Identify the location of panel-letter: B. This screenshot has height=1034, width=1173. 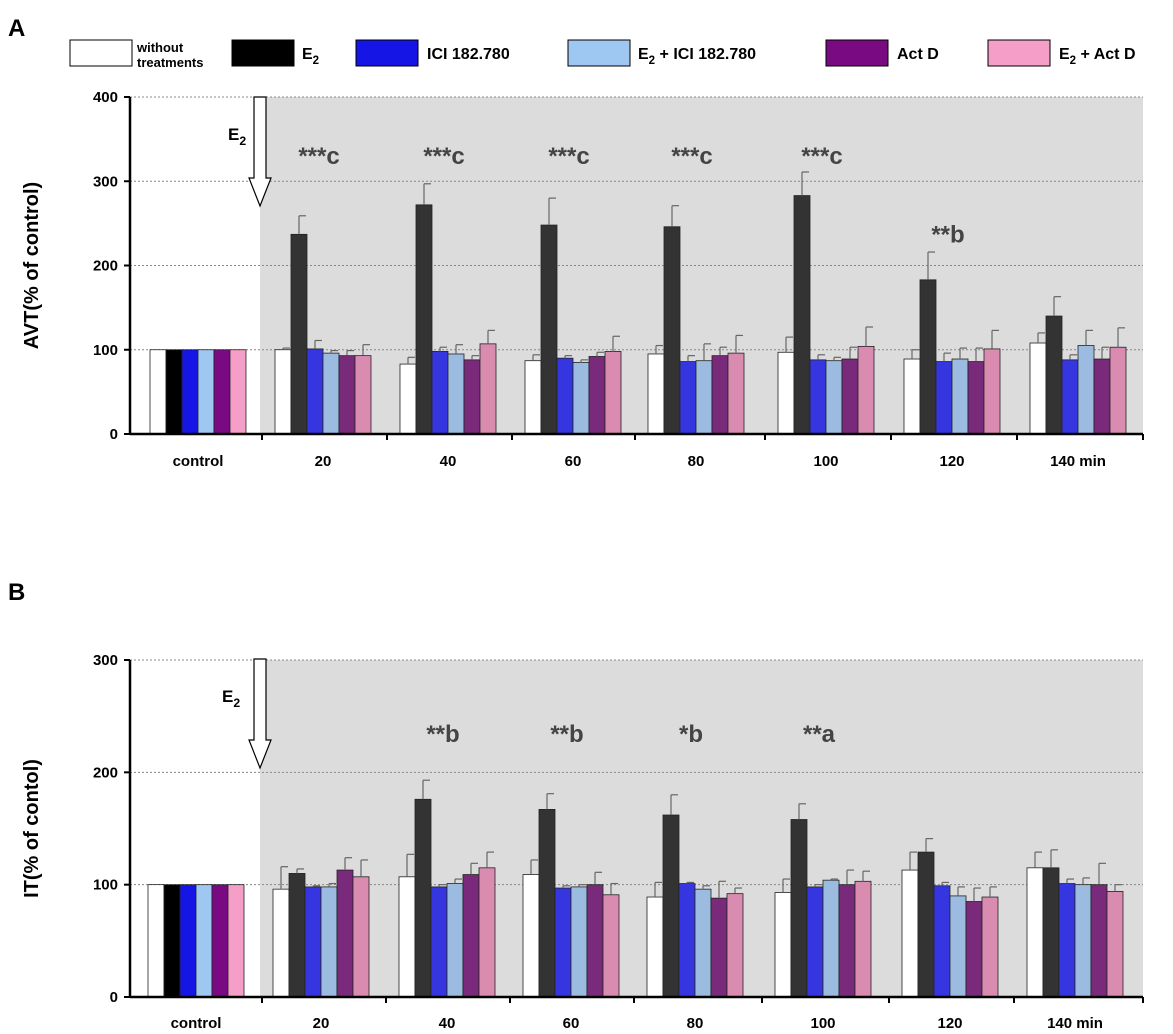
(16, 592).